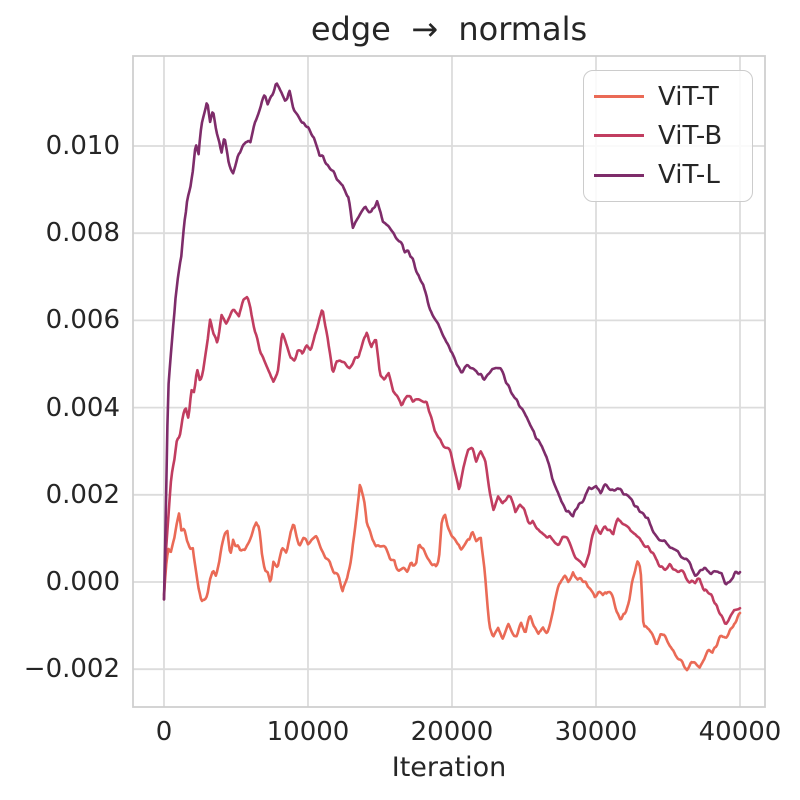  I want to click on x-tick-label: 0, so click(164, 732).